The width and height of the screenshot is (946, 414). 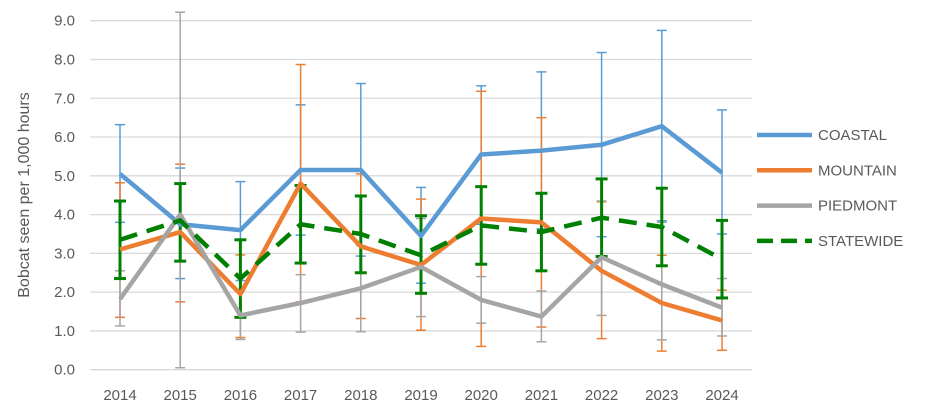 I want to click on y-axis-ticks: 0.0 1.0 2.0 3.0 4.0 5.0 6.0 7.0 8.0 9.0, so click(x=64, y=196).